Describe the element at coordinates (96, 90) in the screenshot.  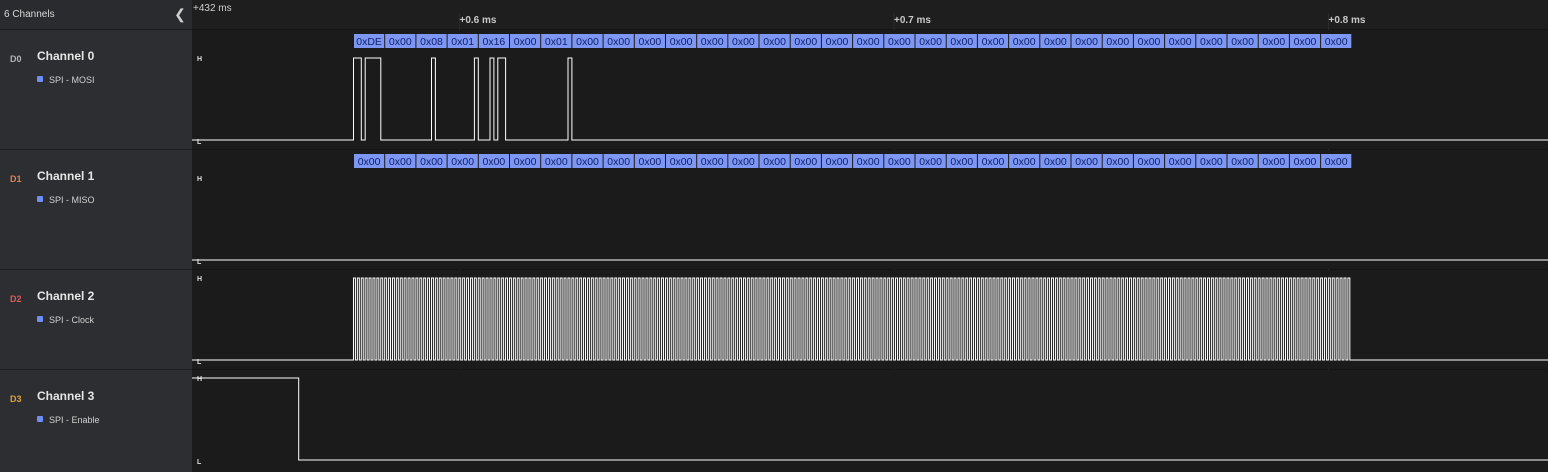
I see `channel-row-0: D0 Channel 0 SPI - MOSI` at that location.